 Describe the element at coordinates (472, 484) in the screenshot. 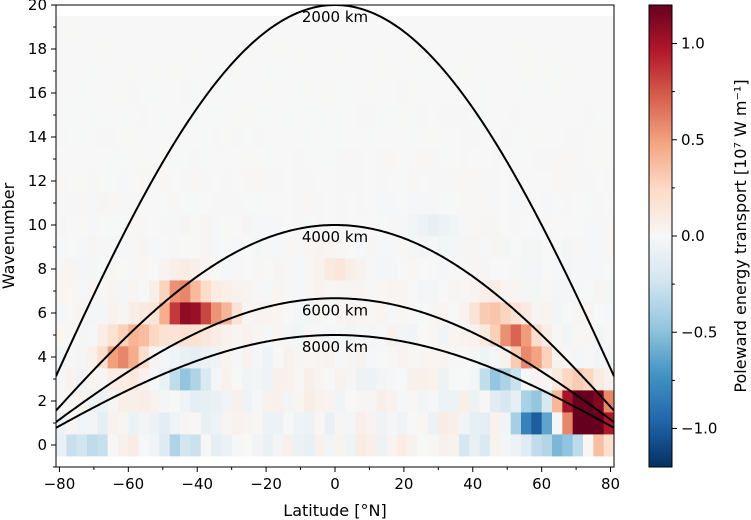

I see `x-tick-label: 40` at that location.